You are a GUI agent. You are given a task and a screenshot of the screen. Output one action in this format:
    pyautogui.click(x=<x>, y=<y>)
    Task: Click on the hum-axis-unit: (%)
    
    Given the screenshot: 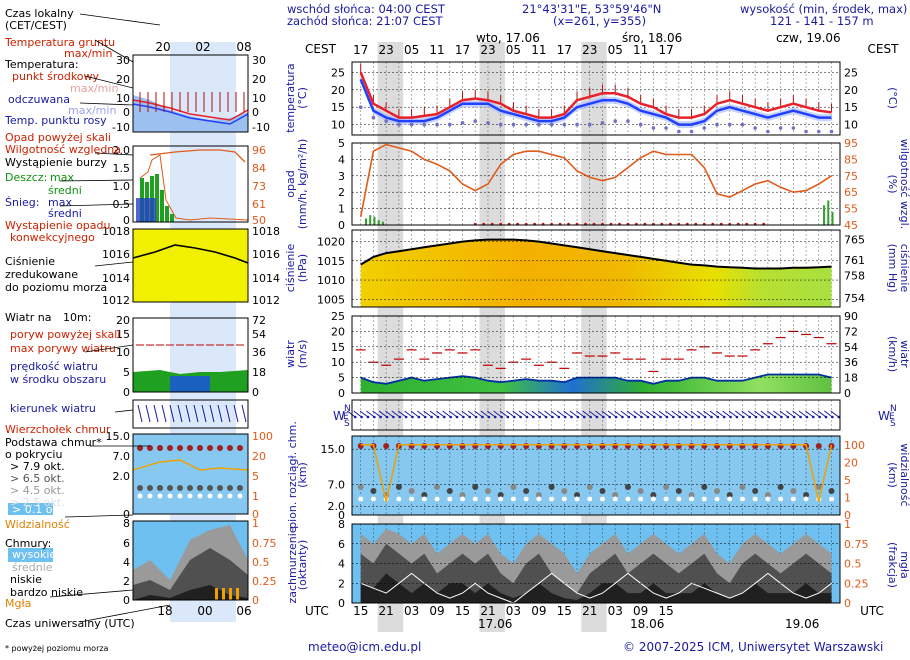 What is the action you would take?
    pyautogui.click(x=892, y=183)
    